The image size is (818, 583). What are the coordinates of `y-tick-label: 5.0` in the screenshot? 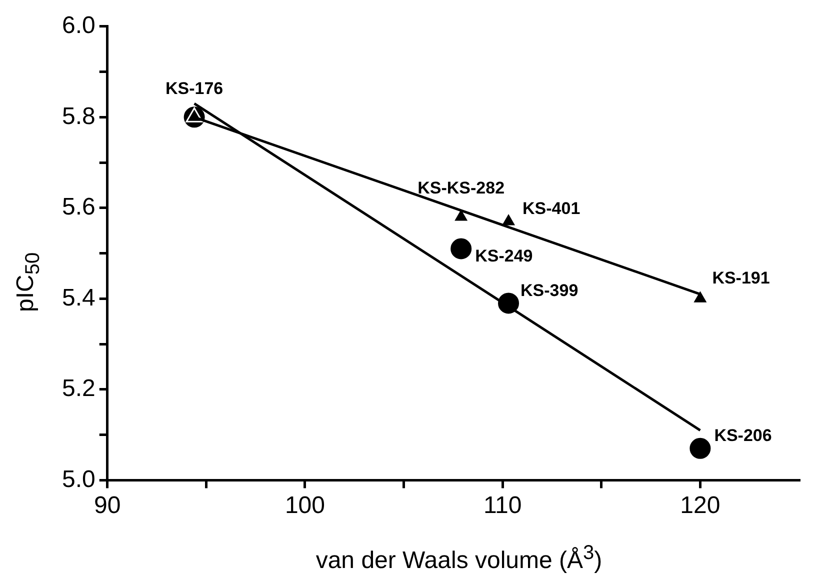 It's located at (79, 479).